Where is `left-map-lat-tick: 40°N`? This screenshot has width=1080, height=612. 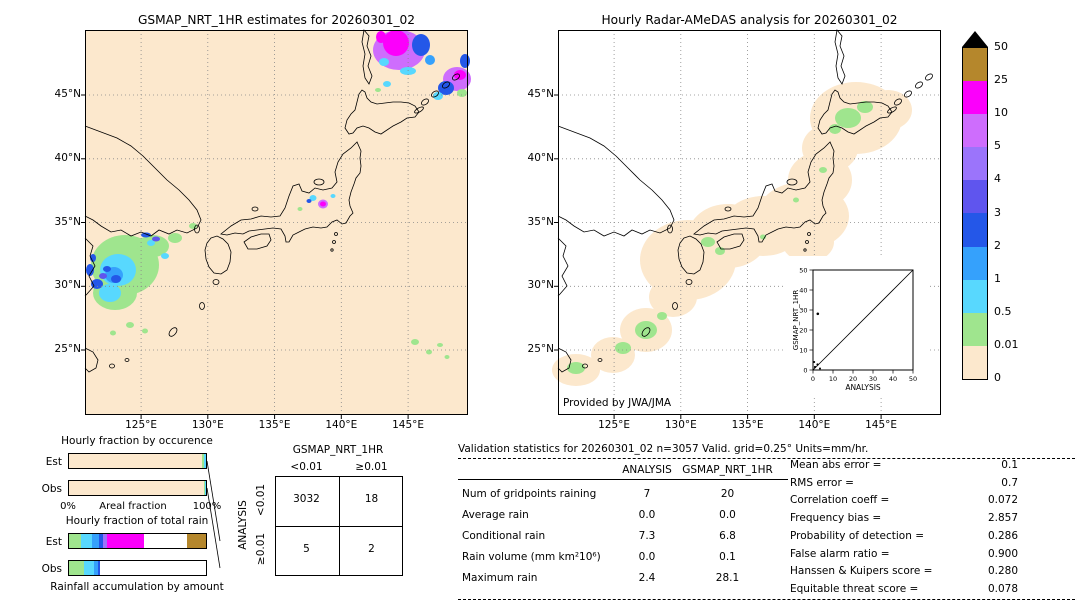 left-map-lat-tick: 40°N is located at coordinates (67, 157).